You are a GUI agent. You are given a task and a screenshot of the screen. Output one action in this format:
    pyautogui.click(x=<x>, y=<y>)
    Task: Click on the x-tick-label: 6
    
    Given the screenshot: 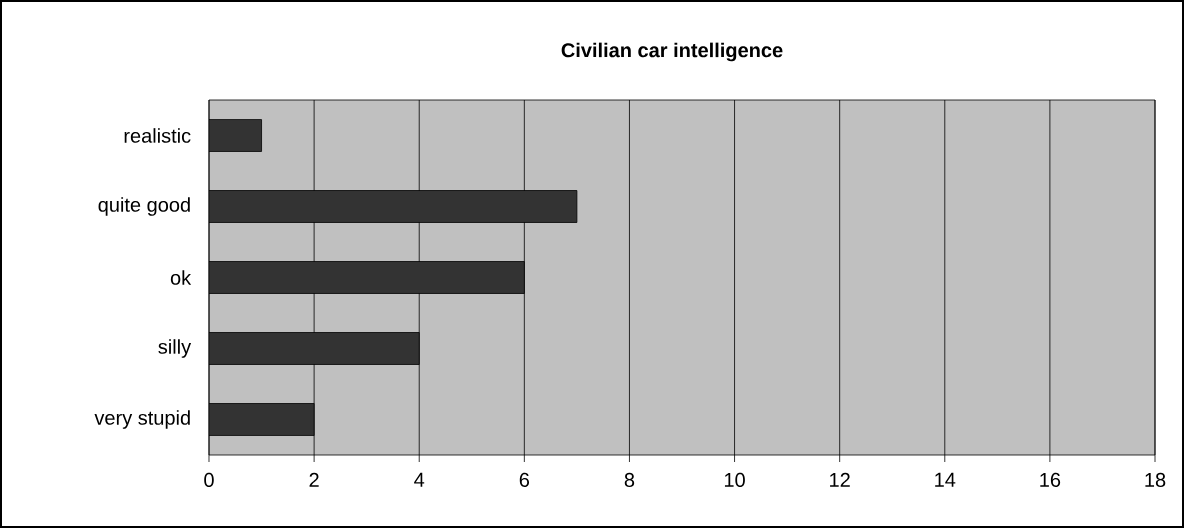 What is the action you would take?
    pyautogui.click(x=524, y=480)
    